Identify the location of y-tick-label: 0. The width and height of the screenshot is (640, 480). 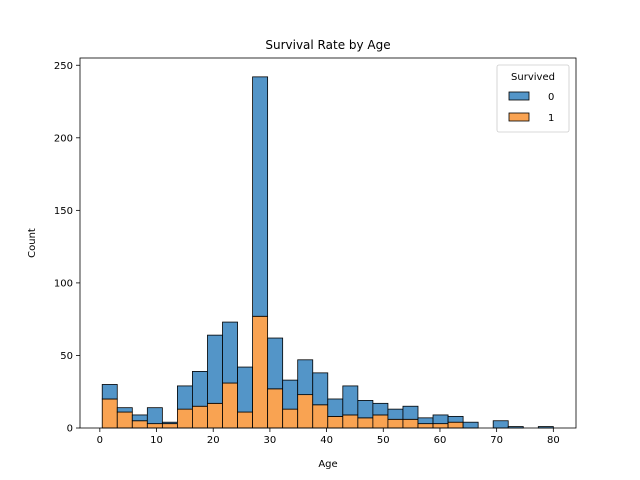
(70, 429).